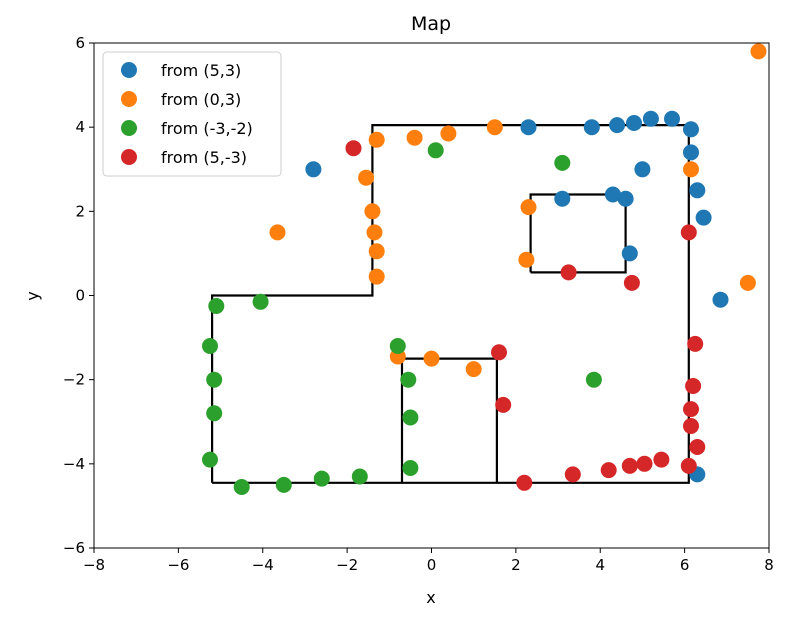 The width and height of the screenshot is (786, 625). Describe the element at coordinates (769, 565) in the screenshot. I see `x-tick-label: 8` at that location.